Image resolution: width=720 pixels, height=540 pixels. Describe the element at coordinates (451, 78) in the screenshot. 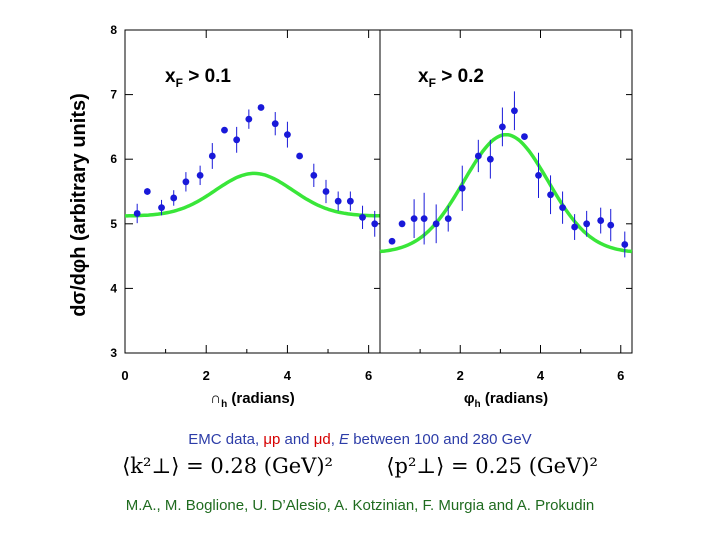

I see `panel-label: xF > 0.2` at that location.